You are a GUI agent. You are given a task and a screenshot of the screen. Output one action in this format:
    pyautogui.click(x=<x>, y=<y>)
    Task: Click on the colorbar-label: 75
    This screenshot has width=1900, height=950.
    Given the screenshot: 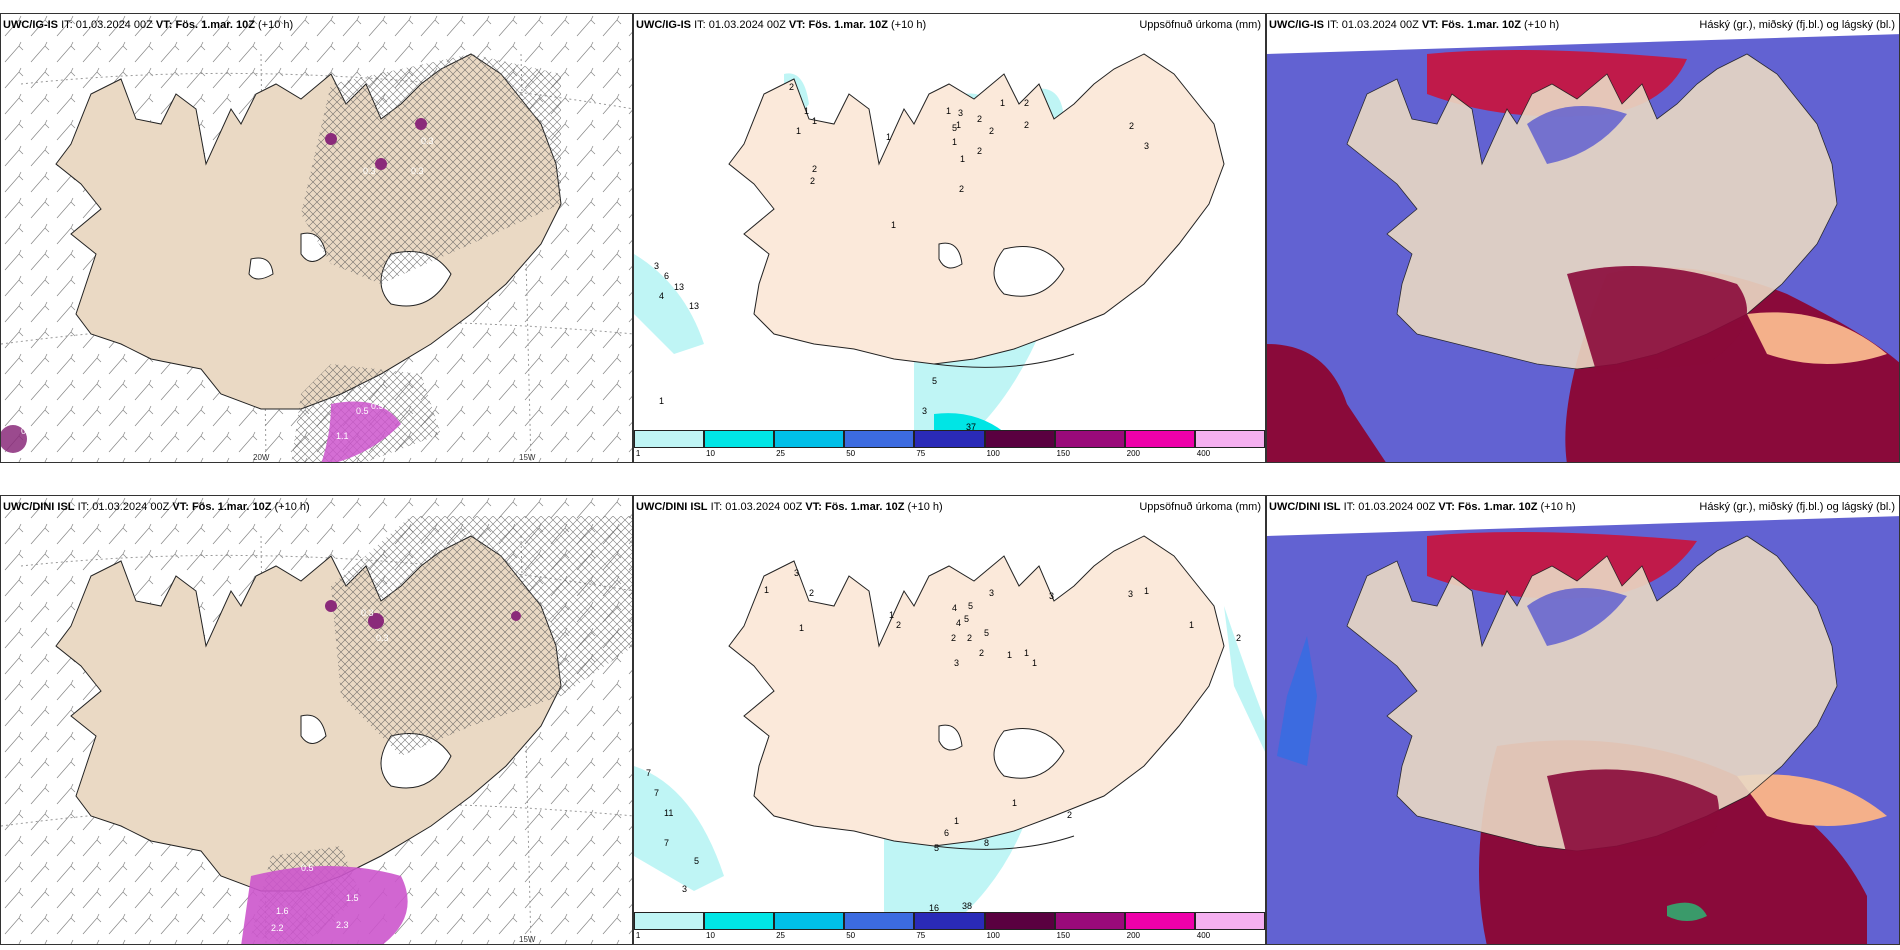 What is the action you would take?
    pyautogui.click(x=921, y=453)
    